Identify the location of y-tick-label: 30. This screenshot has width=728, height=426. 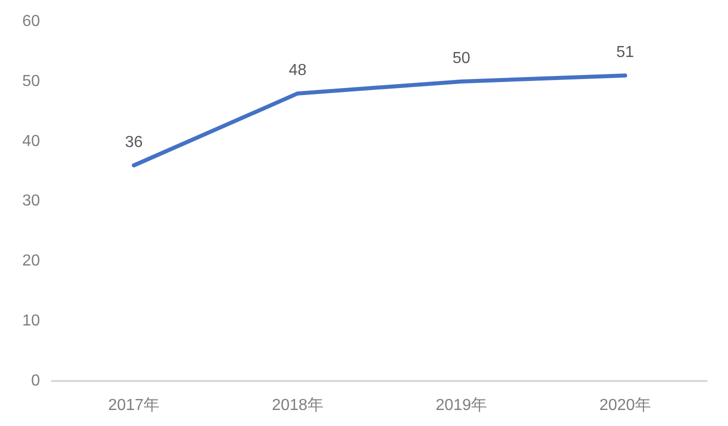
(31, 201).